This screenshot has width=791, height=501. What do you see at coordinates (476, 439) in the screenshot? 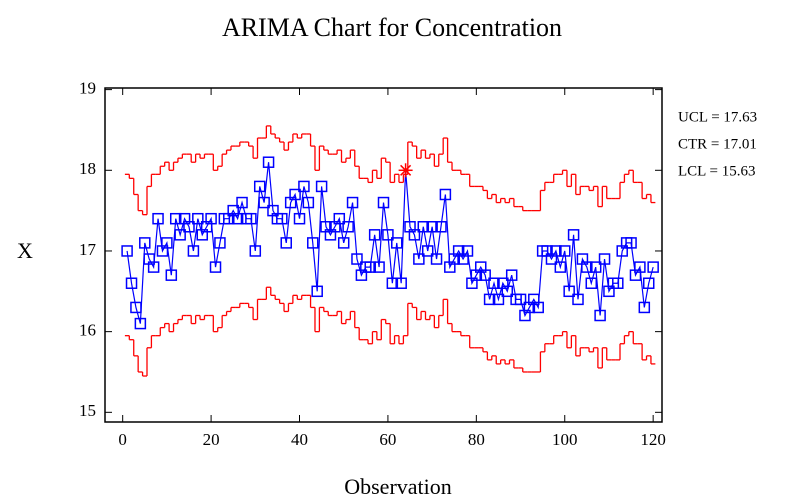
I see `x-tick-label: 80` at bounding box center [476, 439].